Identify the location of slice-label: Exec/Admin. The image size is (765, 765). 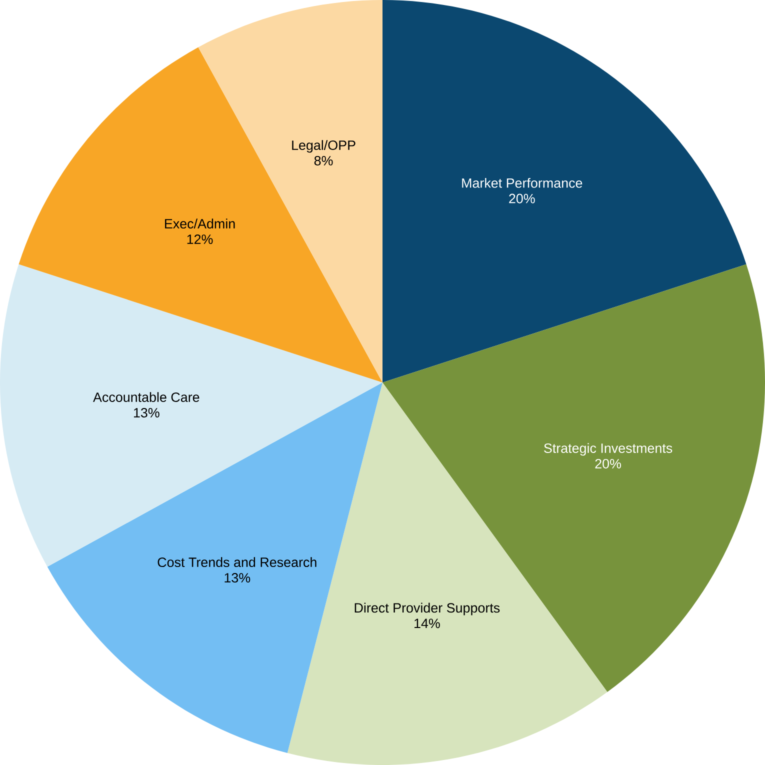
(200, 223).